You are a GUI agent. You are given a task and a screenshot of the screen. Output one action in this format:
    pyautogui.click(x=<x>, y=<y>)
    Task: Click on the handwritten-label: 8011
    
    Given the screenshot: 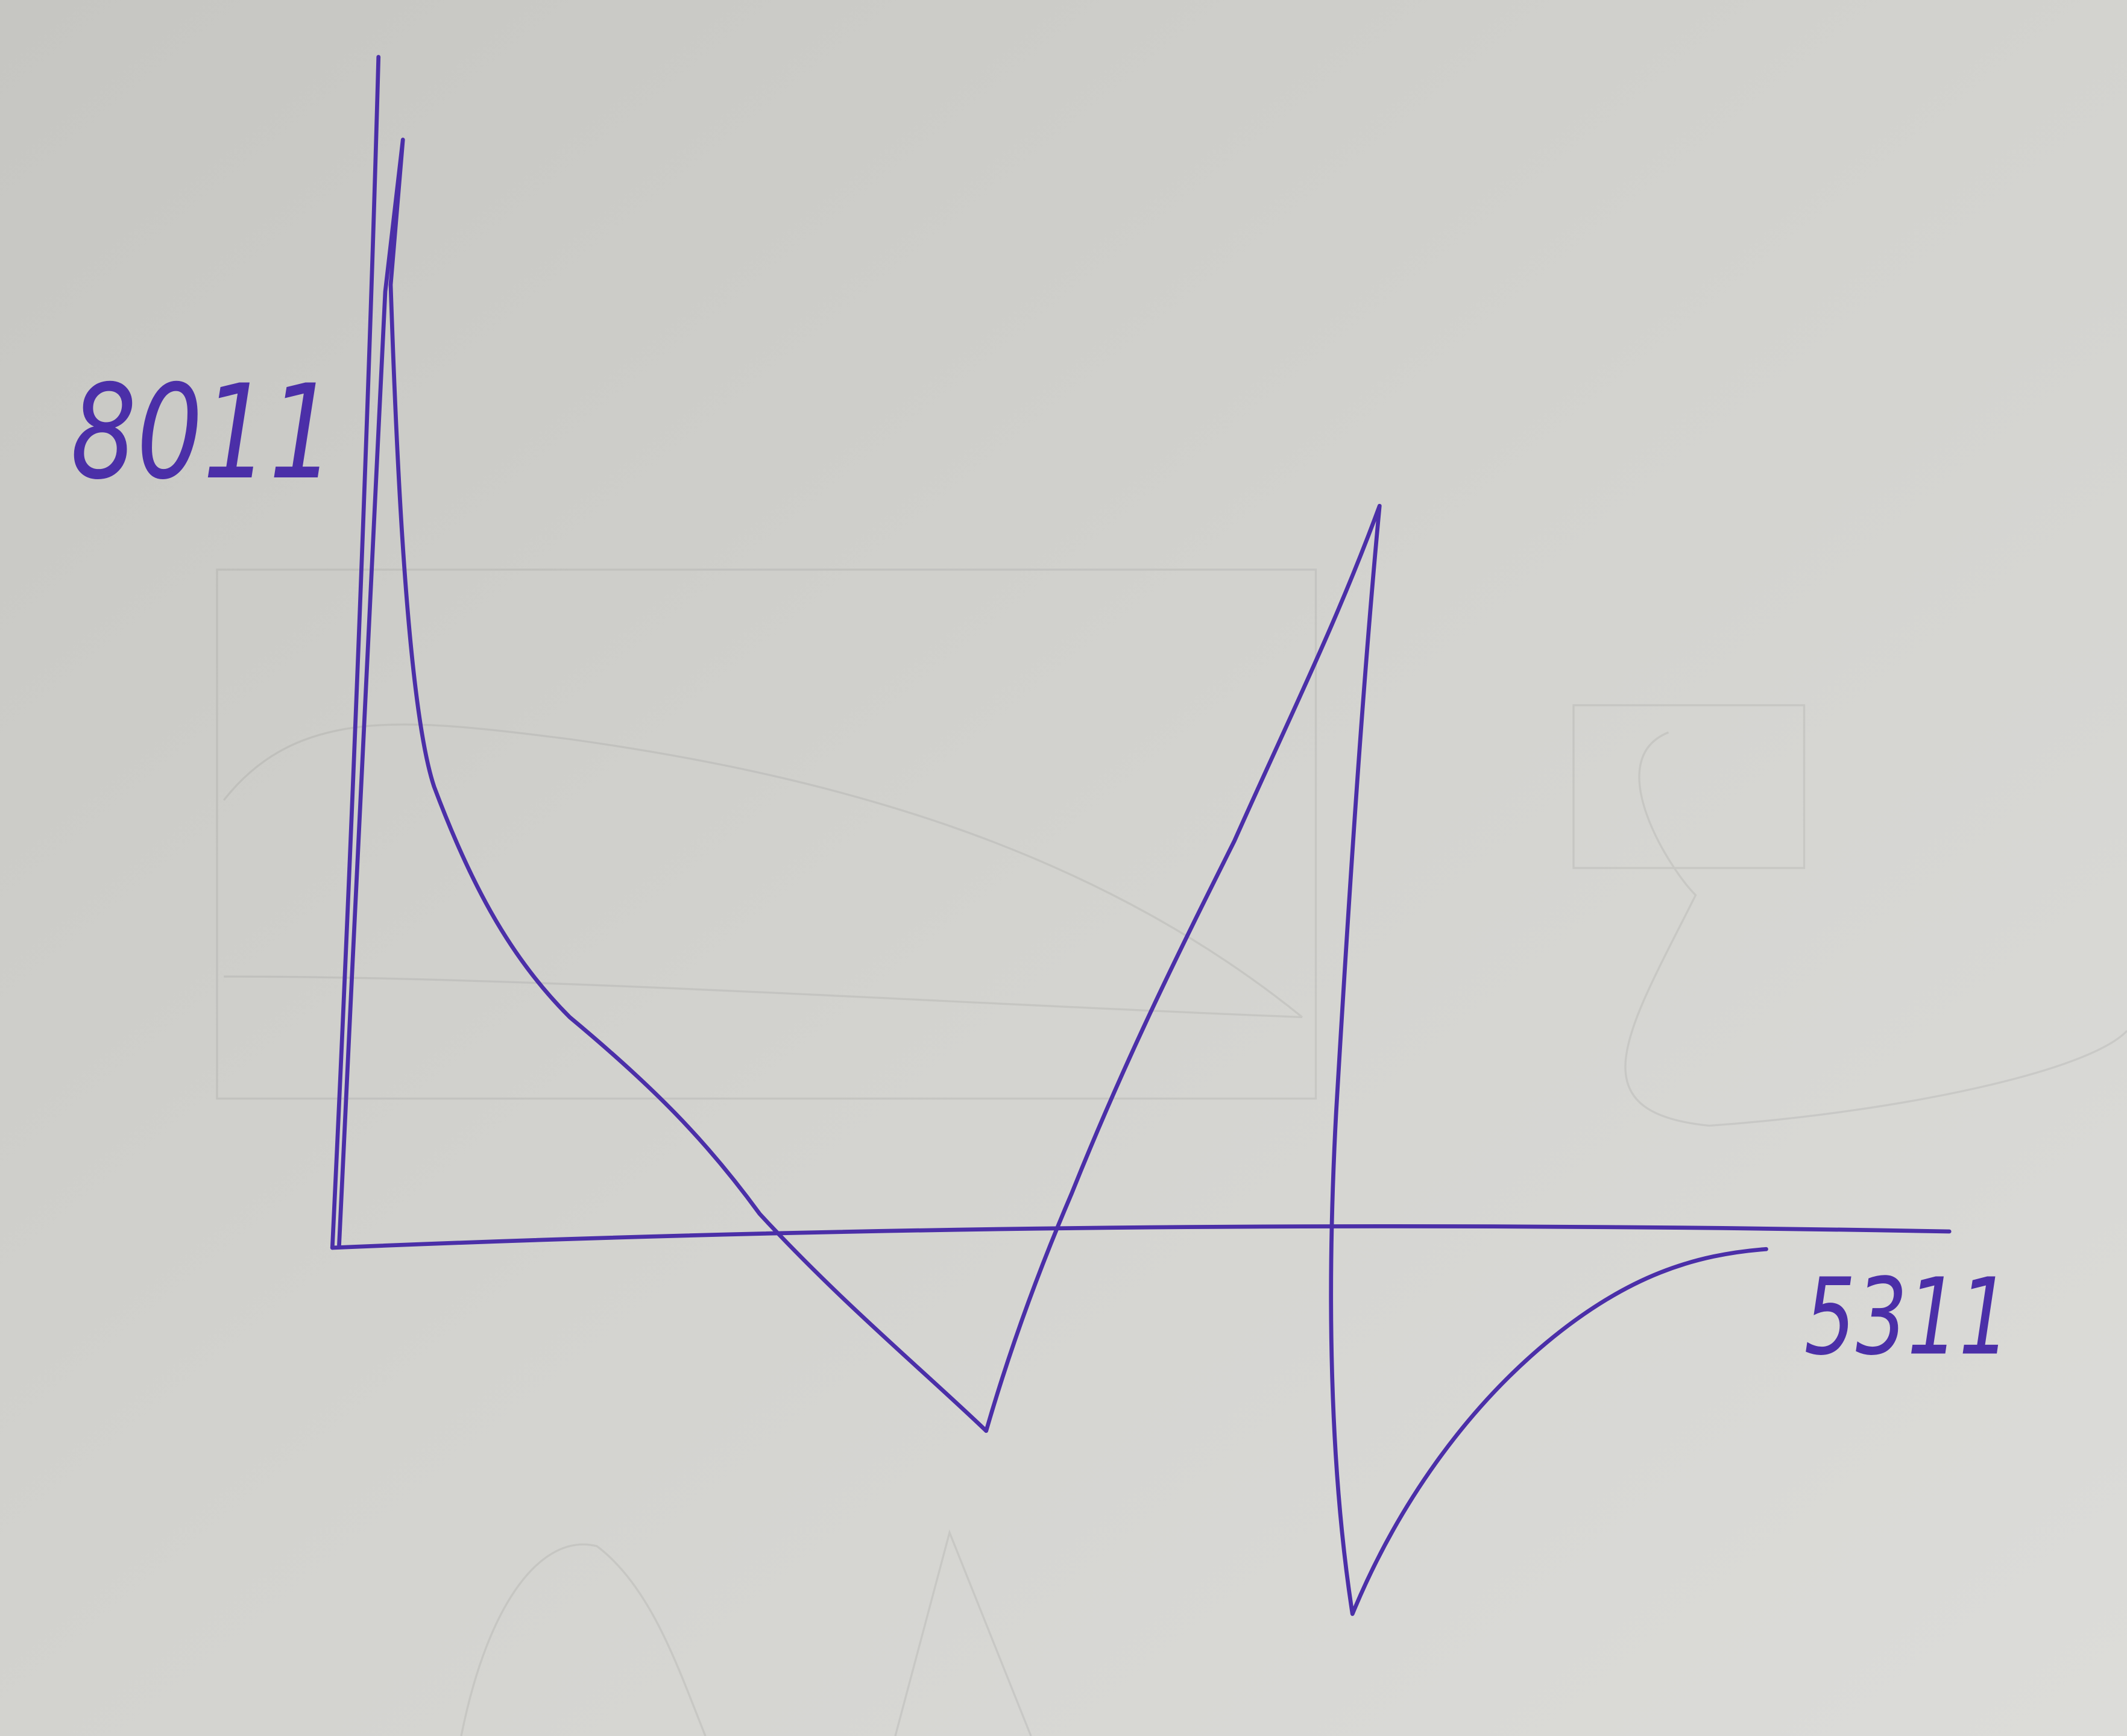 What is the action you would take?
    pyautogui.click(x=203, y=432)
    